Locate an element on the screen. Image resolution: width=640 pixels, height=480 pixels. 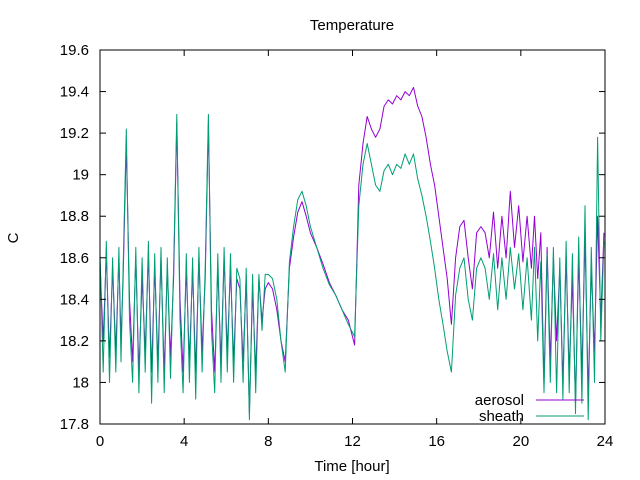
y-tick-label: 19 is located at coordinates (80, 175).